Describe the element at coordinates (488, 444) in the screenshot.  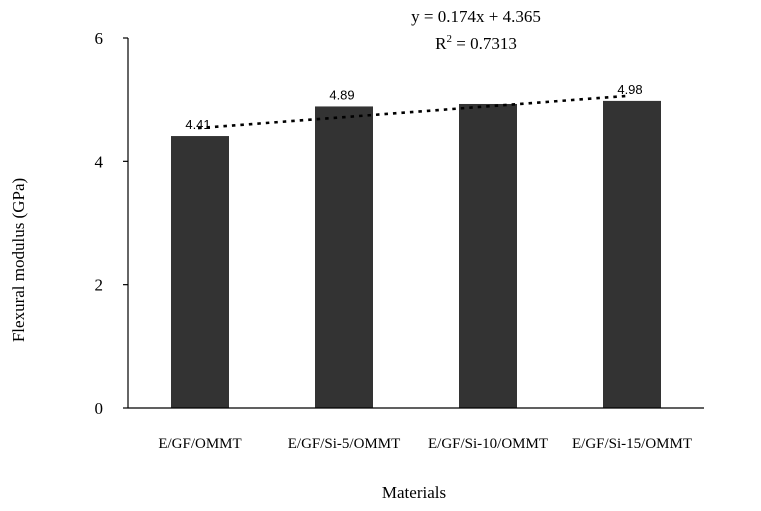
I see `x-tick-label-3: E/GF/Si-10/OMMT` at that location.